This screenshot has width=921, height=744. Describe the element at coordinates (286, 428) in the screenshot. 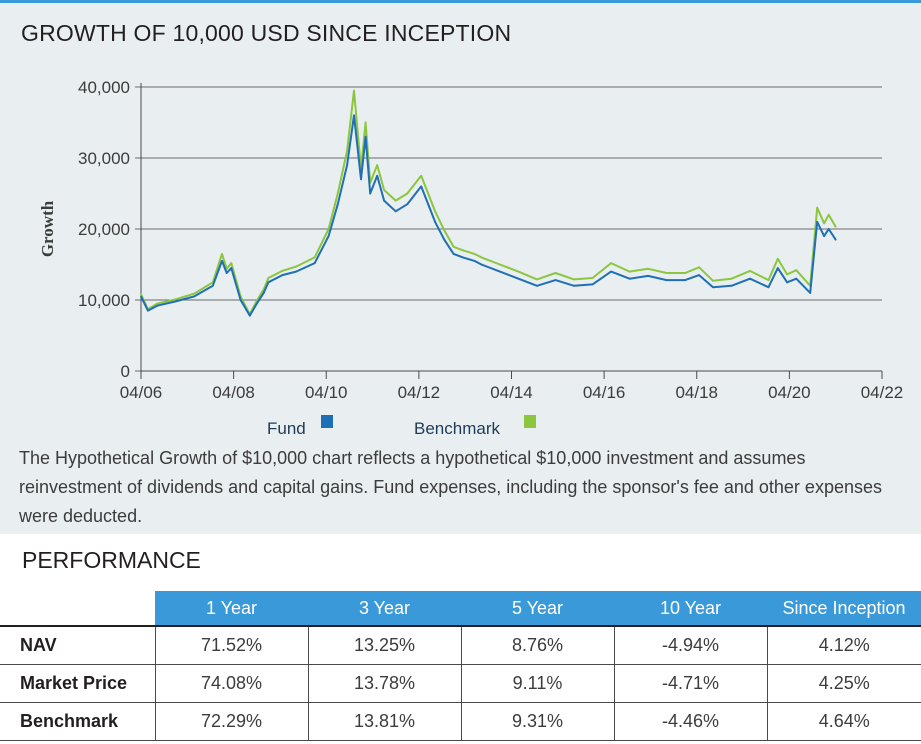

I see `legend-fund-label: Fund` at that location.